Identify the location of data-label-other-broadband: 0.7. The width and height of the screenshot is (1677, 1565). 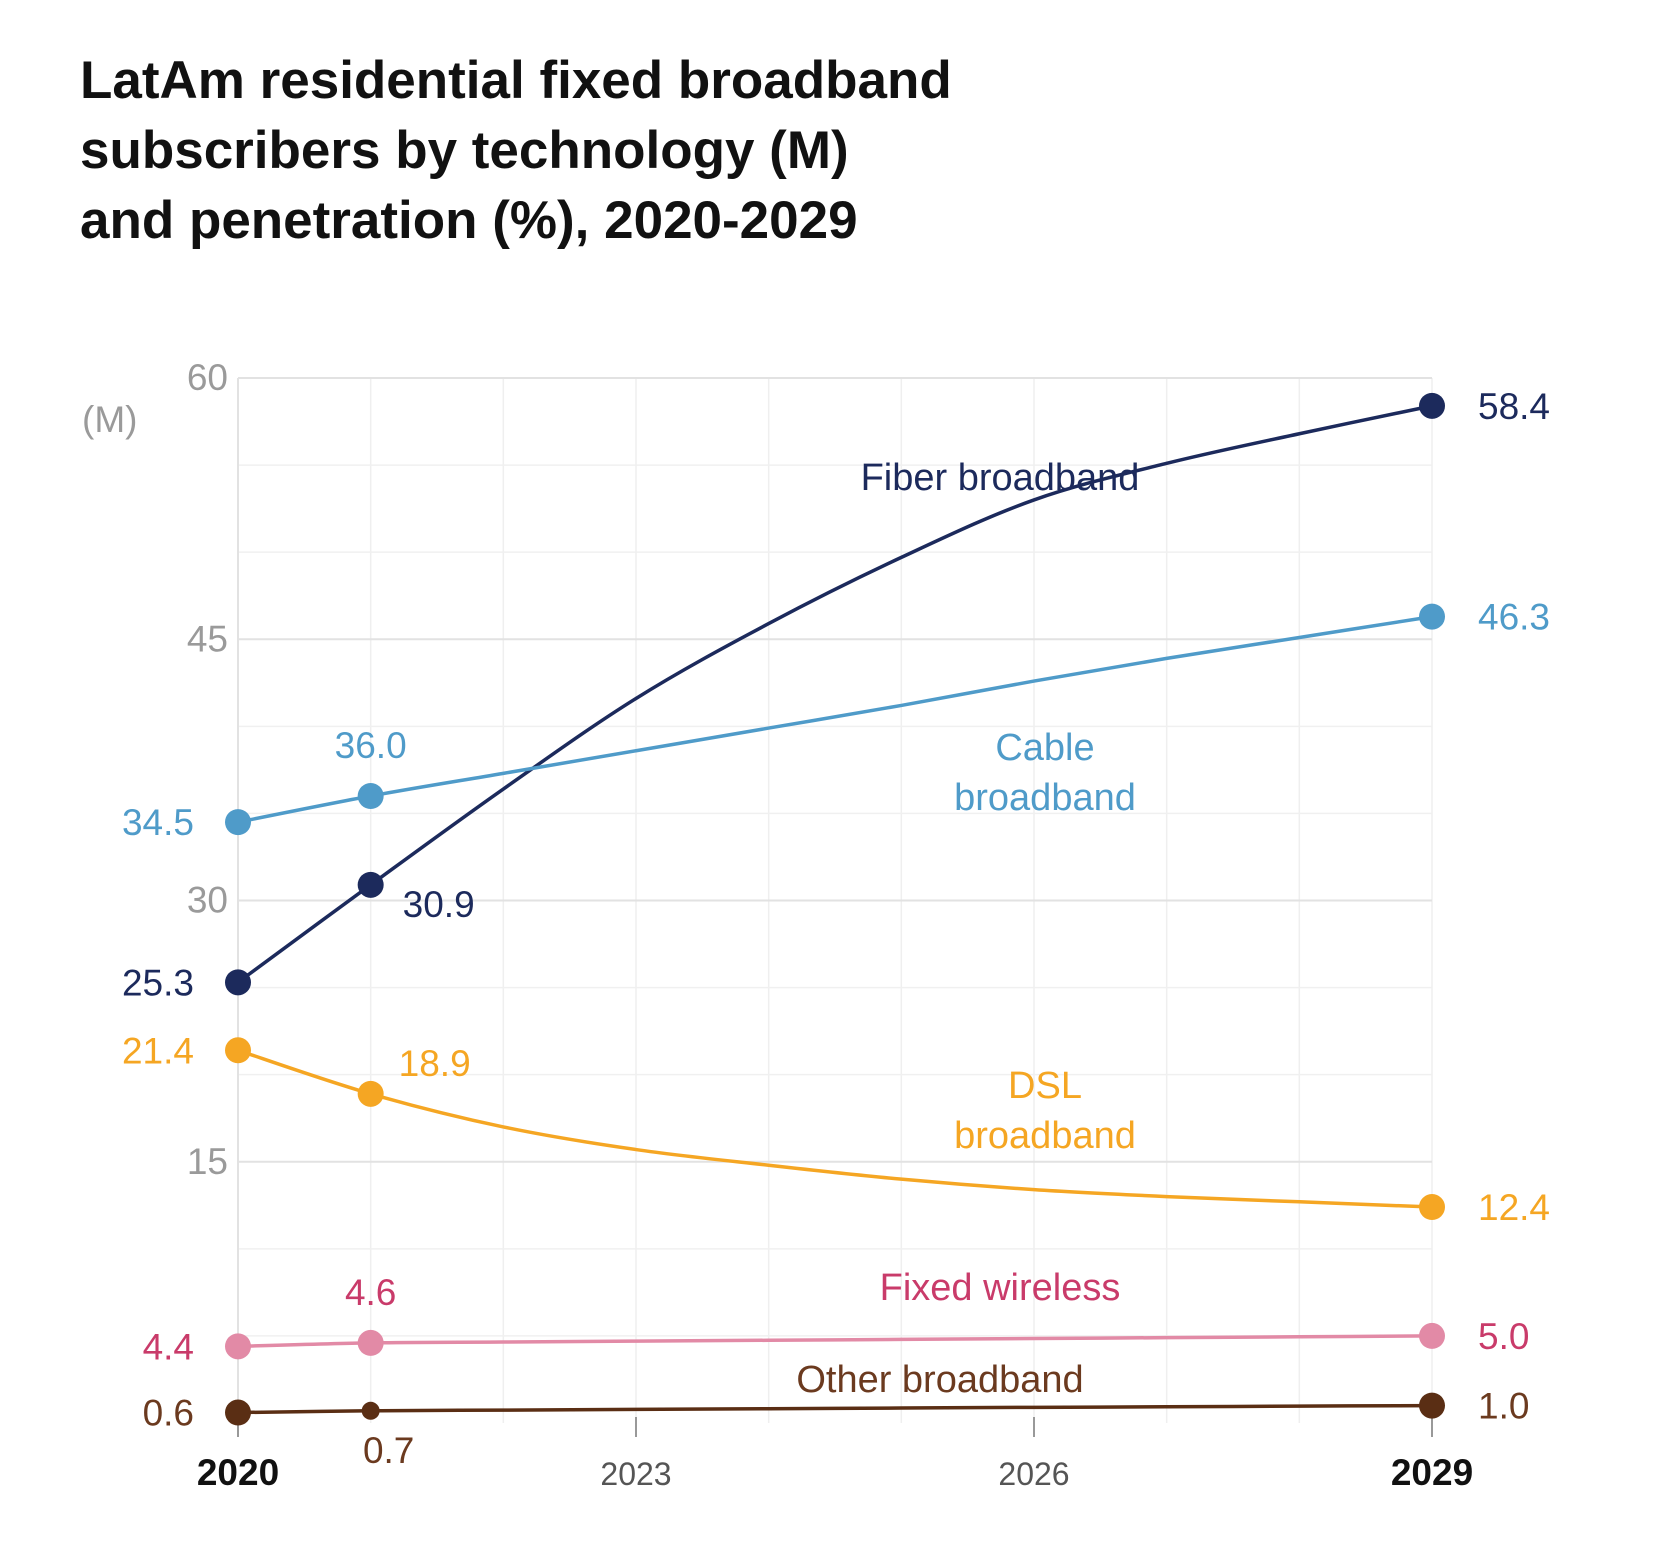
(388, 1450).